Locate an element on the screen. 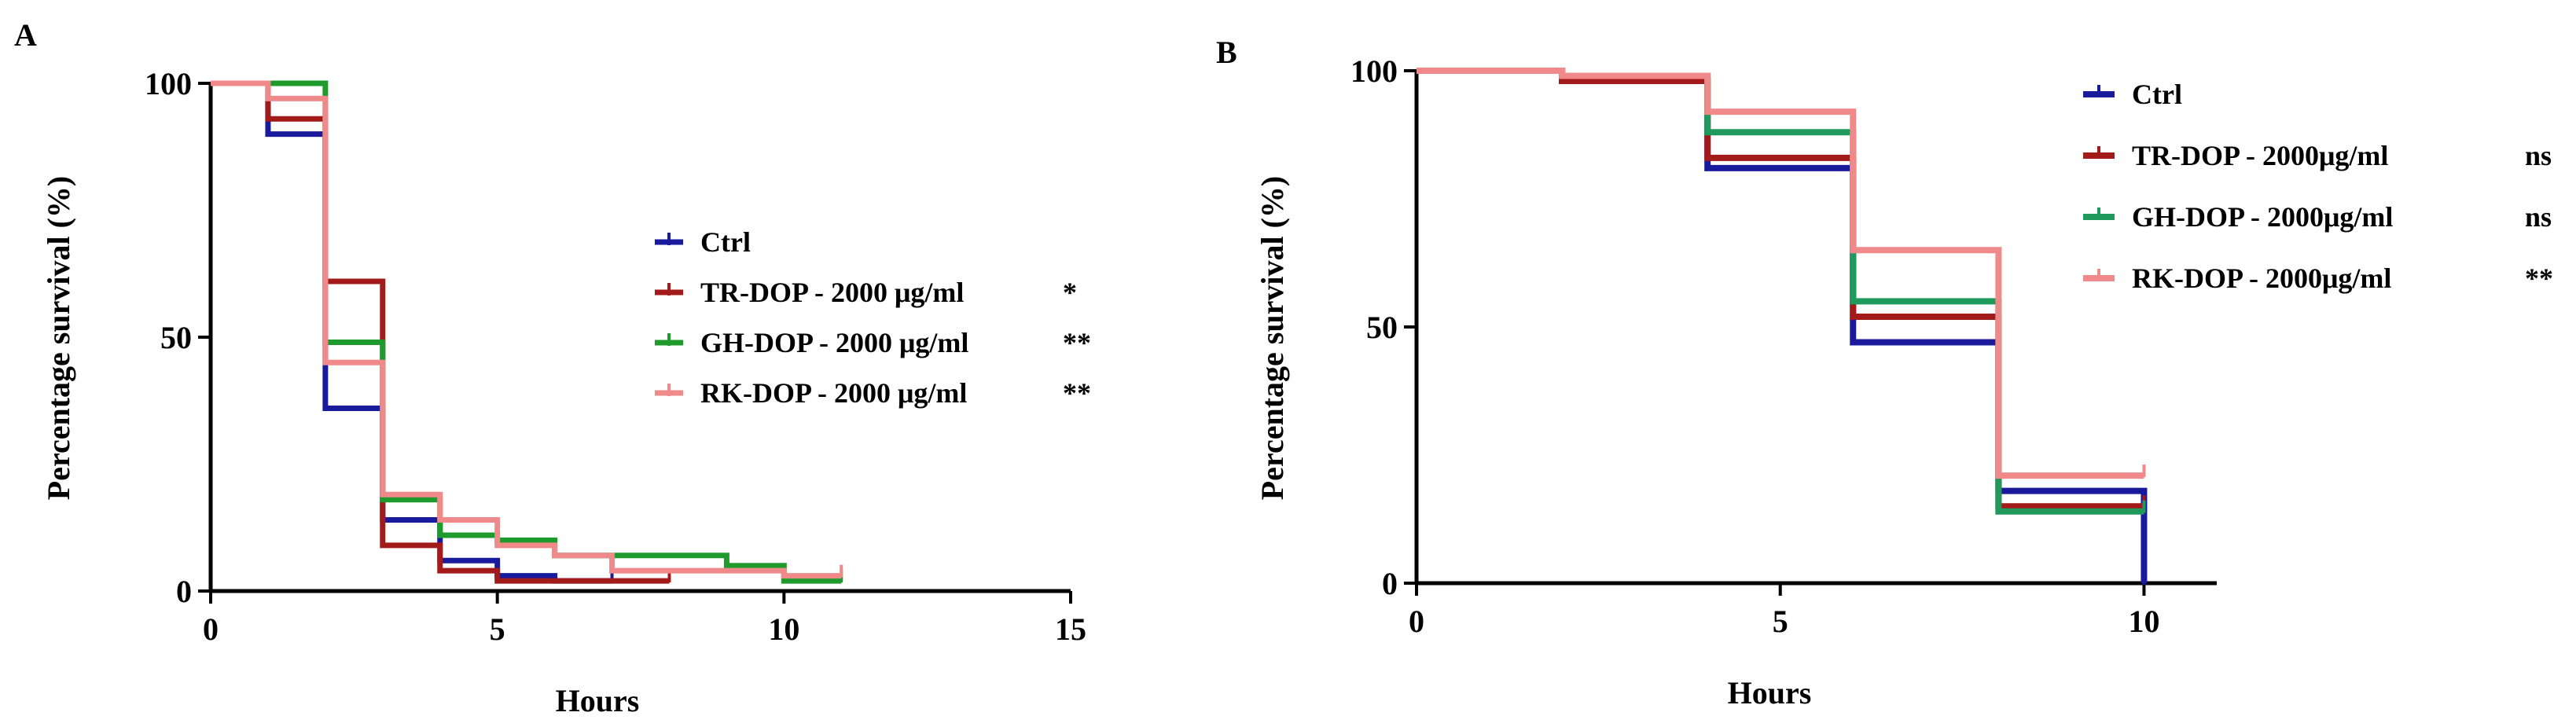  legend-label: TR-DOP - 2000μg/ml is located at coordinates (2260, 155).